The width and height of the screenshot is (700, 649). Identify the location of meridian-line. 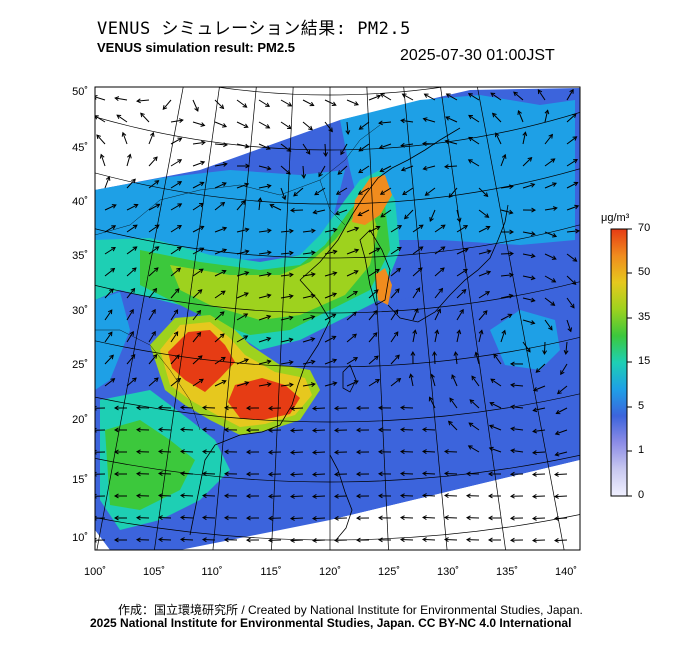
(521, 318).